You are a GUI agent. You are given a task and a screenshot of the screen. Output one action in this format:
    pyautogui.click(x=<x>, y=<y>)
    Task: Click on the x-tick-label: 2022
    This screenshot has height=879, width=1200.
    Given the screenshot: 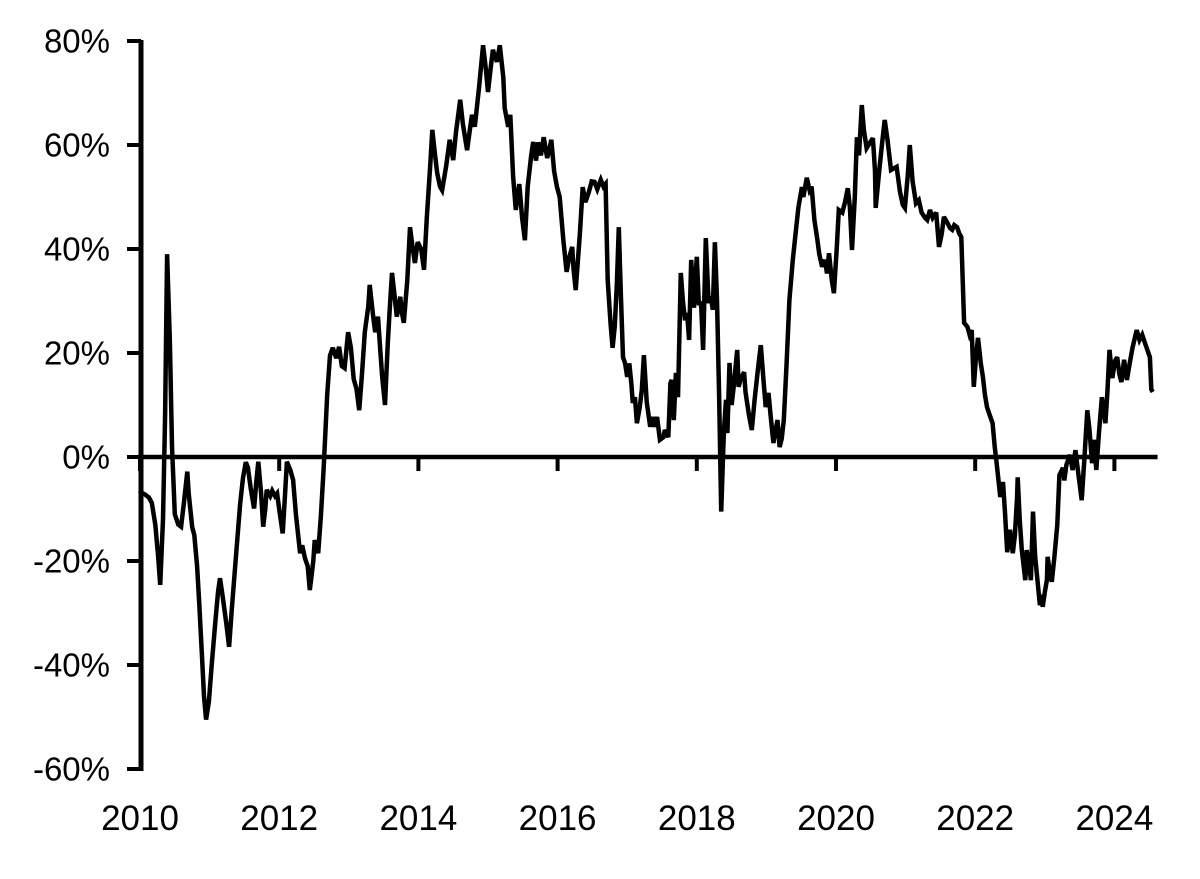 What is the action you would take?
    pyautogui.click(x=975, y=818)
    